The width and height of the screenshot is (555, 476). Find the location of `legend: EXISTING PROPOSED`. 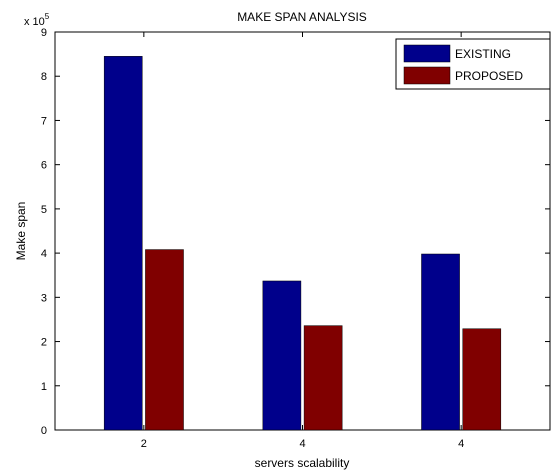

legend: EXISTING PROPOSED is located at coordinates (473, 64).